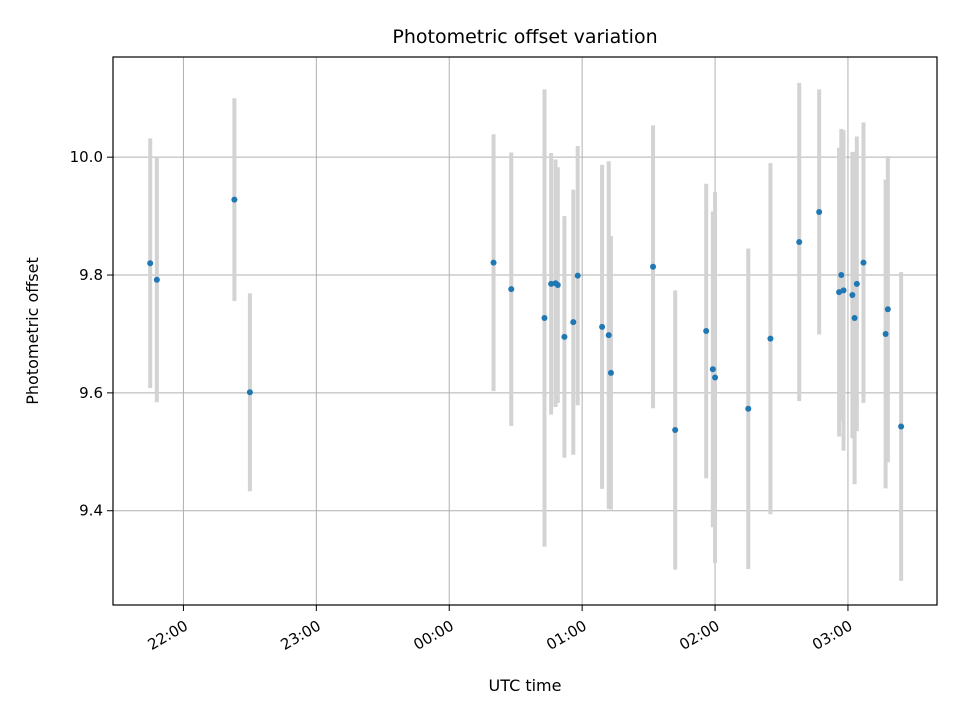 The image size is (960, 720). Describe the element at coordinates (91, 334) in the screenshot. I see `y-axis-ticks: 9.4 9.6 9.8 10.0` at that location.